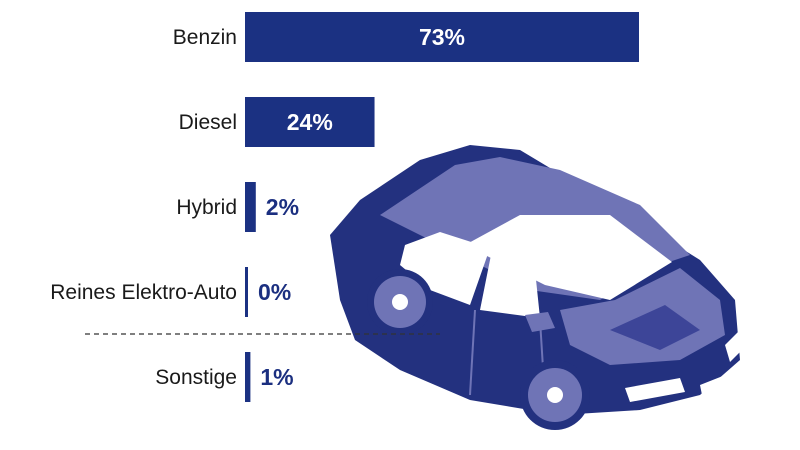 This screenshot has height=450, width=800. Describe the element at coordinates (248, 377) in the screenshot. I see `bar-sonstige` at that location.